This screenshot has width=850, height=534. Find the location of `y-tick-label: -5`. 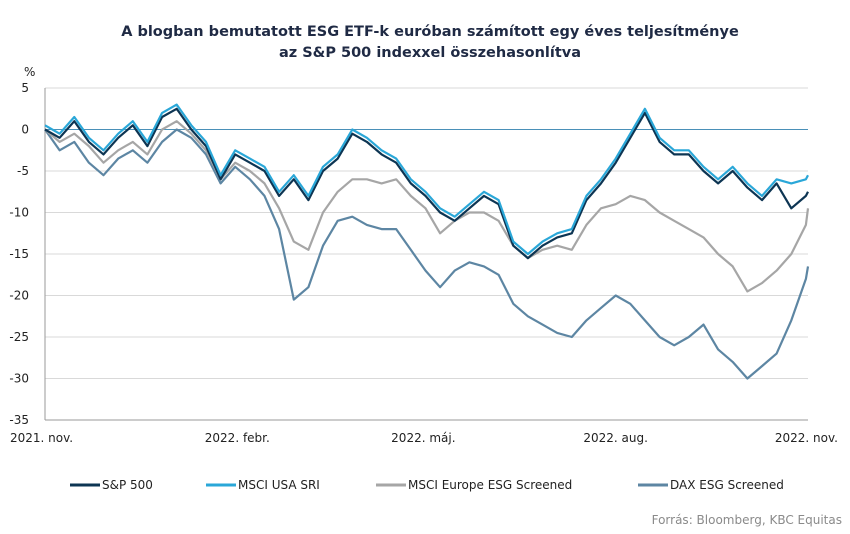

y-tick-label: -5 is located at coordinates (23, 171).